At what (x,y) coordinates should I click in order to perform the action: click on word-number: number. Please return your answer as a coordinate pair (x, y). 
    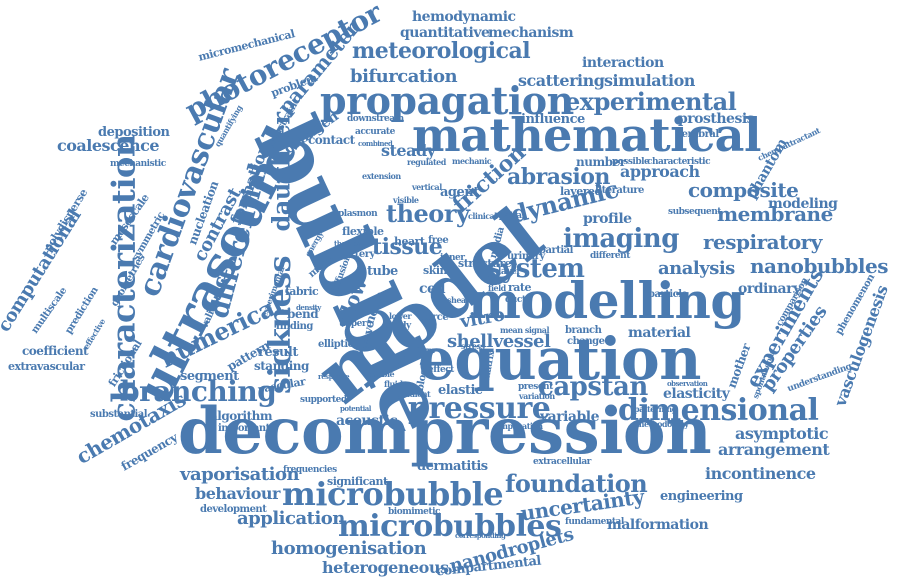
    Looking at the image, I should click on (601, 162).